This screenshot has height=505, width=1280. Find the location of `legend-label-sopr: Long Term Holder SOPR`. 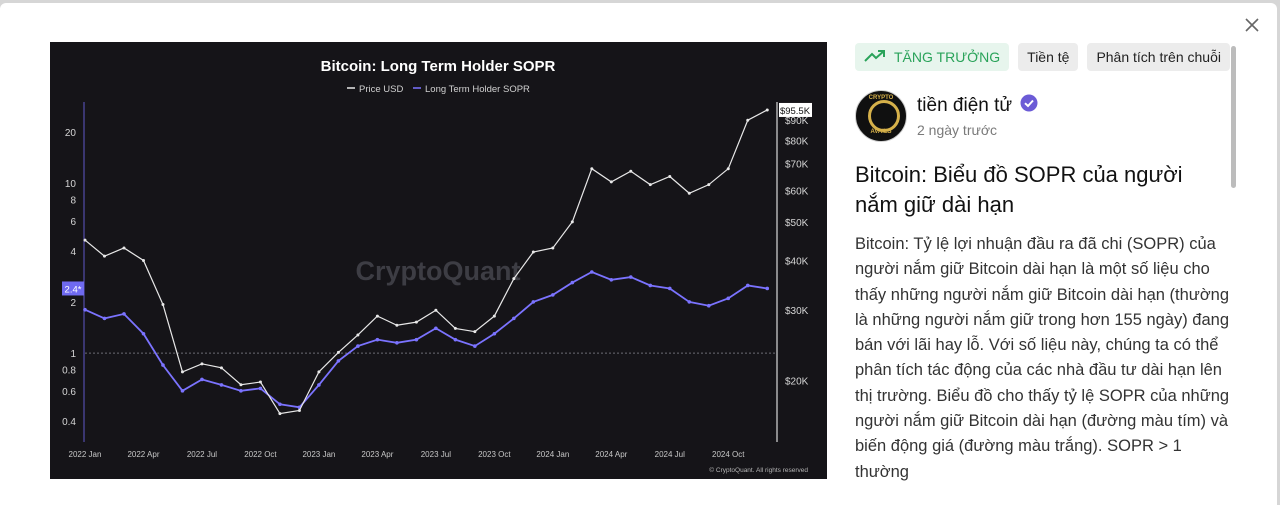

legend-label-sopr: Long Term Holder SOPR is located at coordinates (477, 89).